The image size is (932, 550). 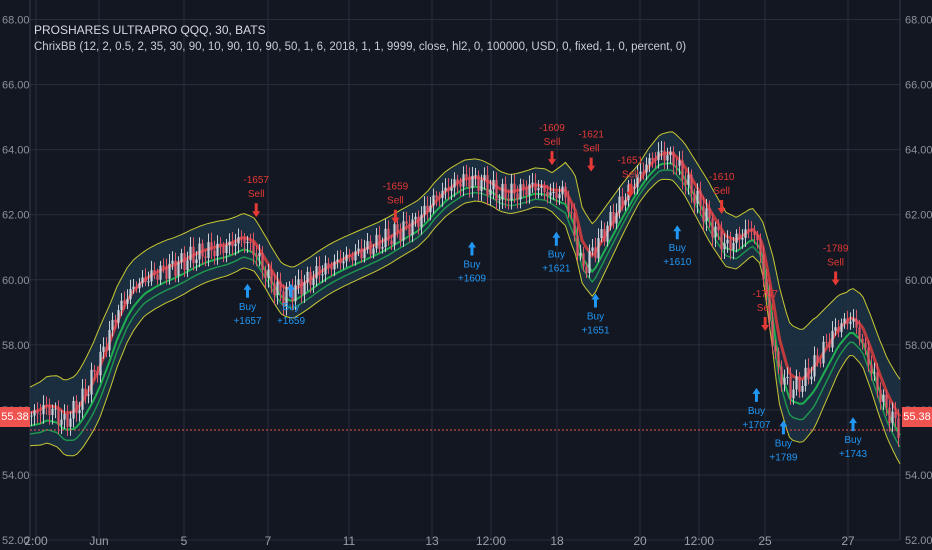 What do you see at coordinates (917, 417) in the screenshot?
I see `last-price-label-right: 55.38` at bounding box center [917, 417].